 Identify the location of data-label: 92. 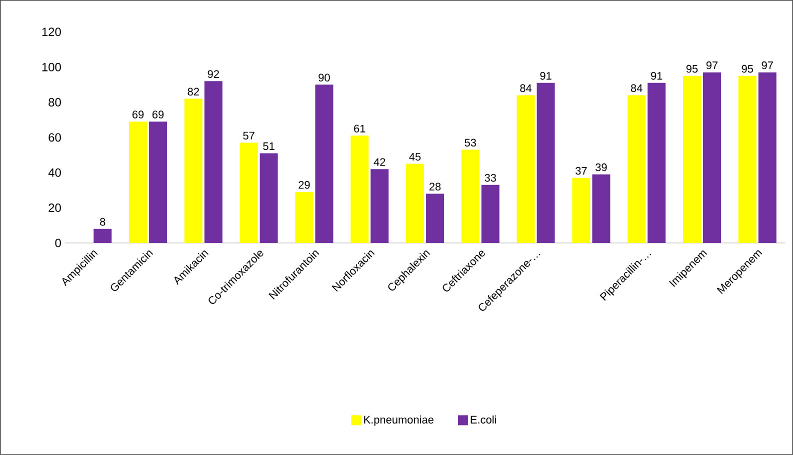
(213, 74).